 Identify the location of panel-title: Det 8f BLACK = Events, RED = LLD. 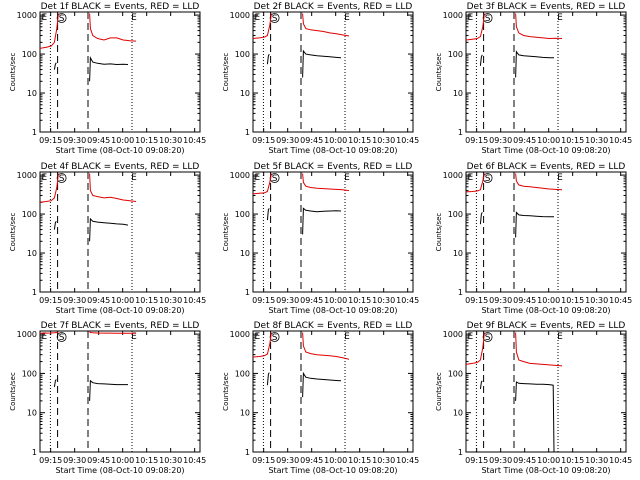
(333, 326).